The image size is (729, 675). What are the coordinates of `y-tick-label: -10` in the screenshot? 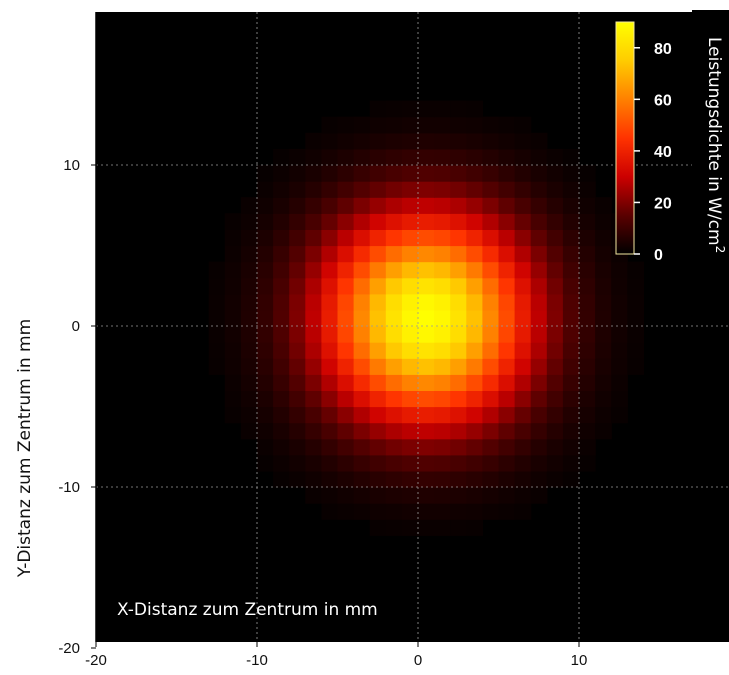 It's located at (69, 487).